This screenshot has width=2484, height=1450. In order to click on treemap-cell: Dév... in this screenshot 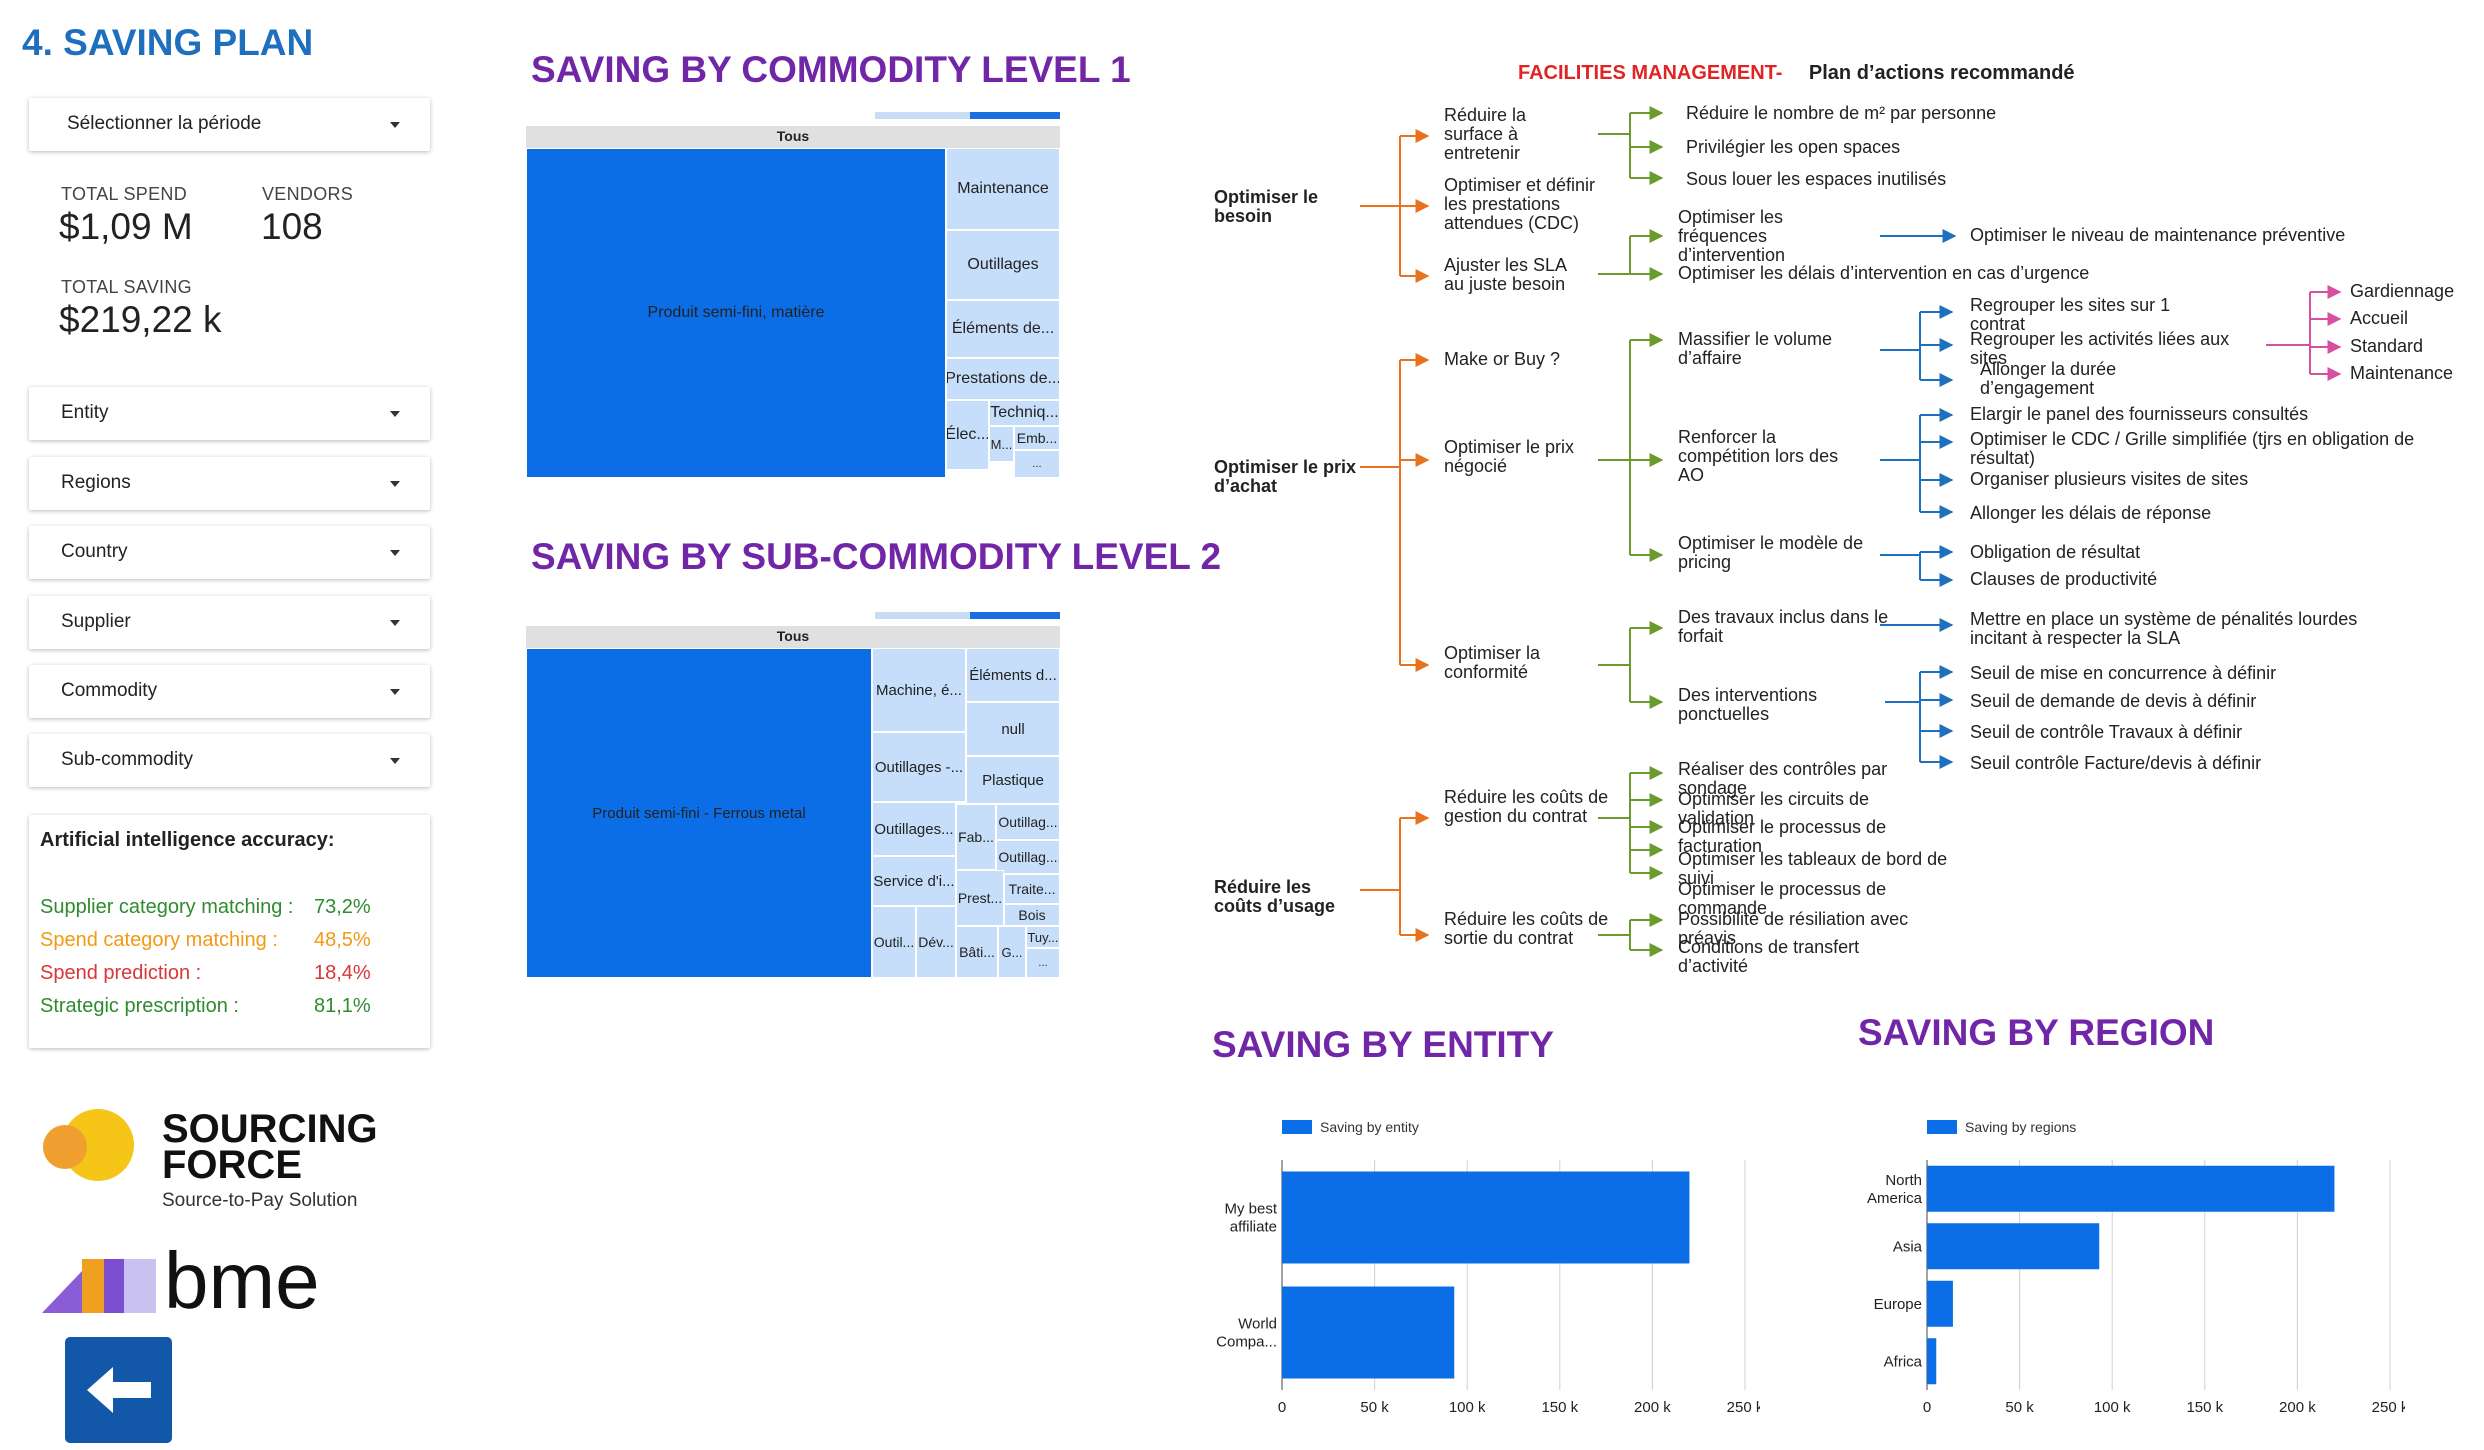, I will do `click(936, 942)`.